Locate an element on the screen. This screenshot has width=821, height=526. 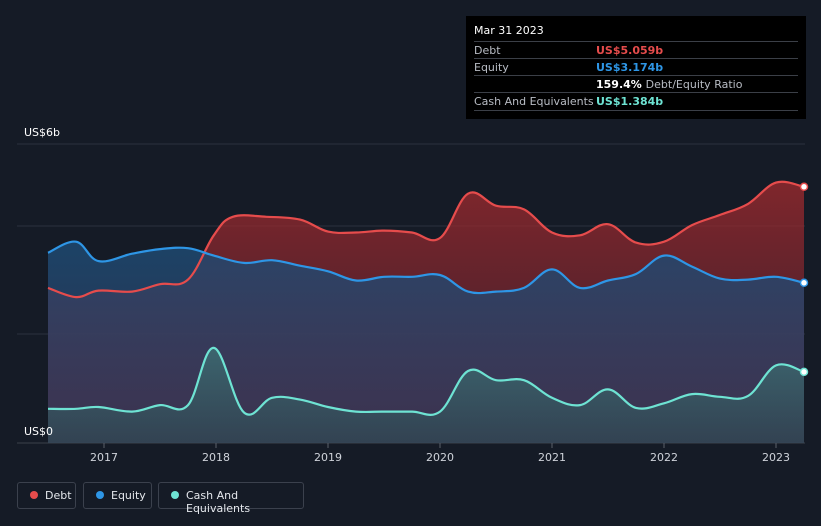
tooltip-label-cash: Cash And Equivalents is located at coordinates (534, 101).